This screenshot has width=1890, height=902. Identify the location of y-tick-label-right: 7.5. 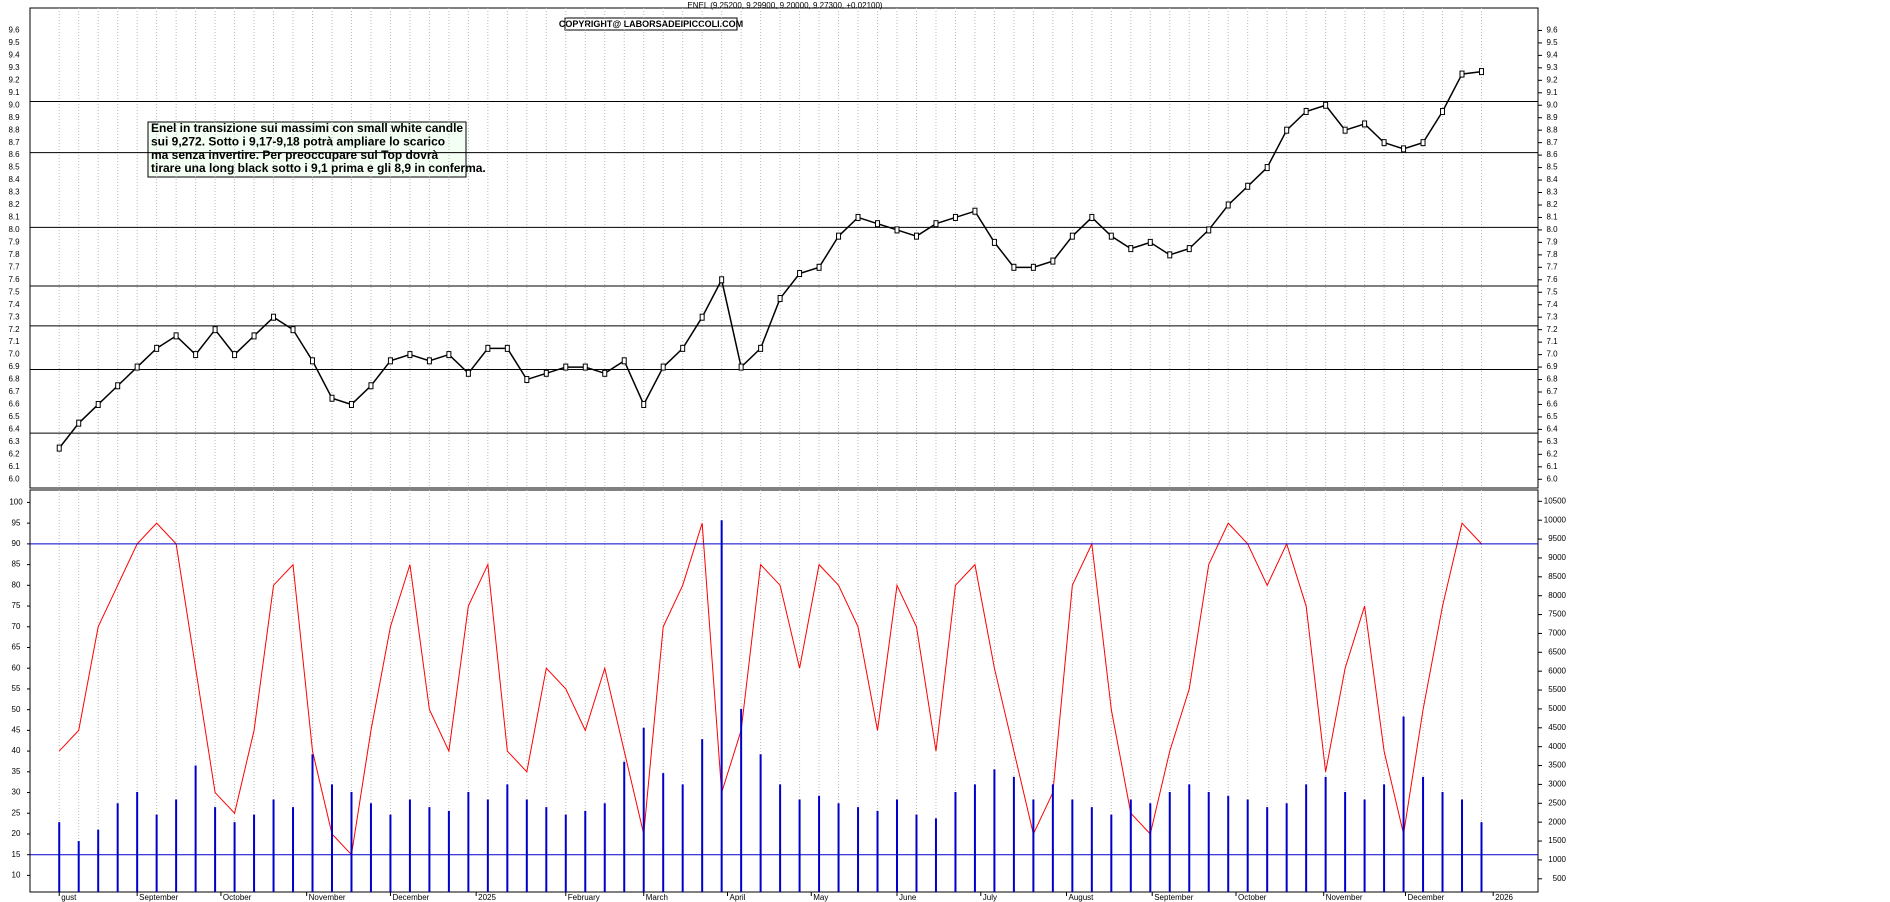
(1552, 291).